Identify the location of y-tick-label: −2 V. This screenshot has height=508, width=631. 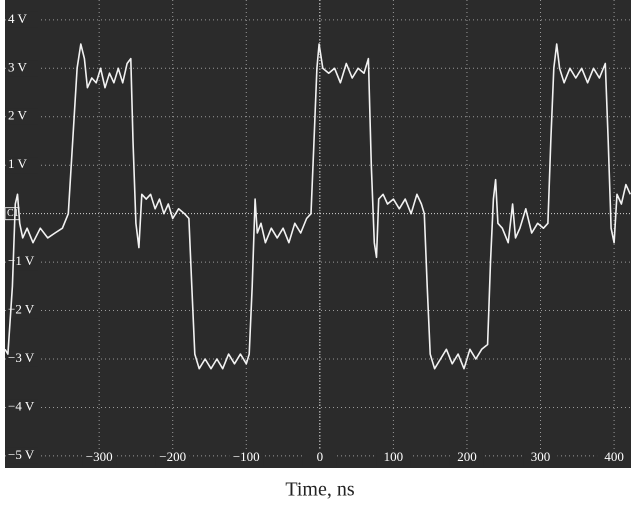
(21, 309).